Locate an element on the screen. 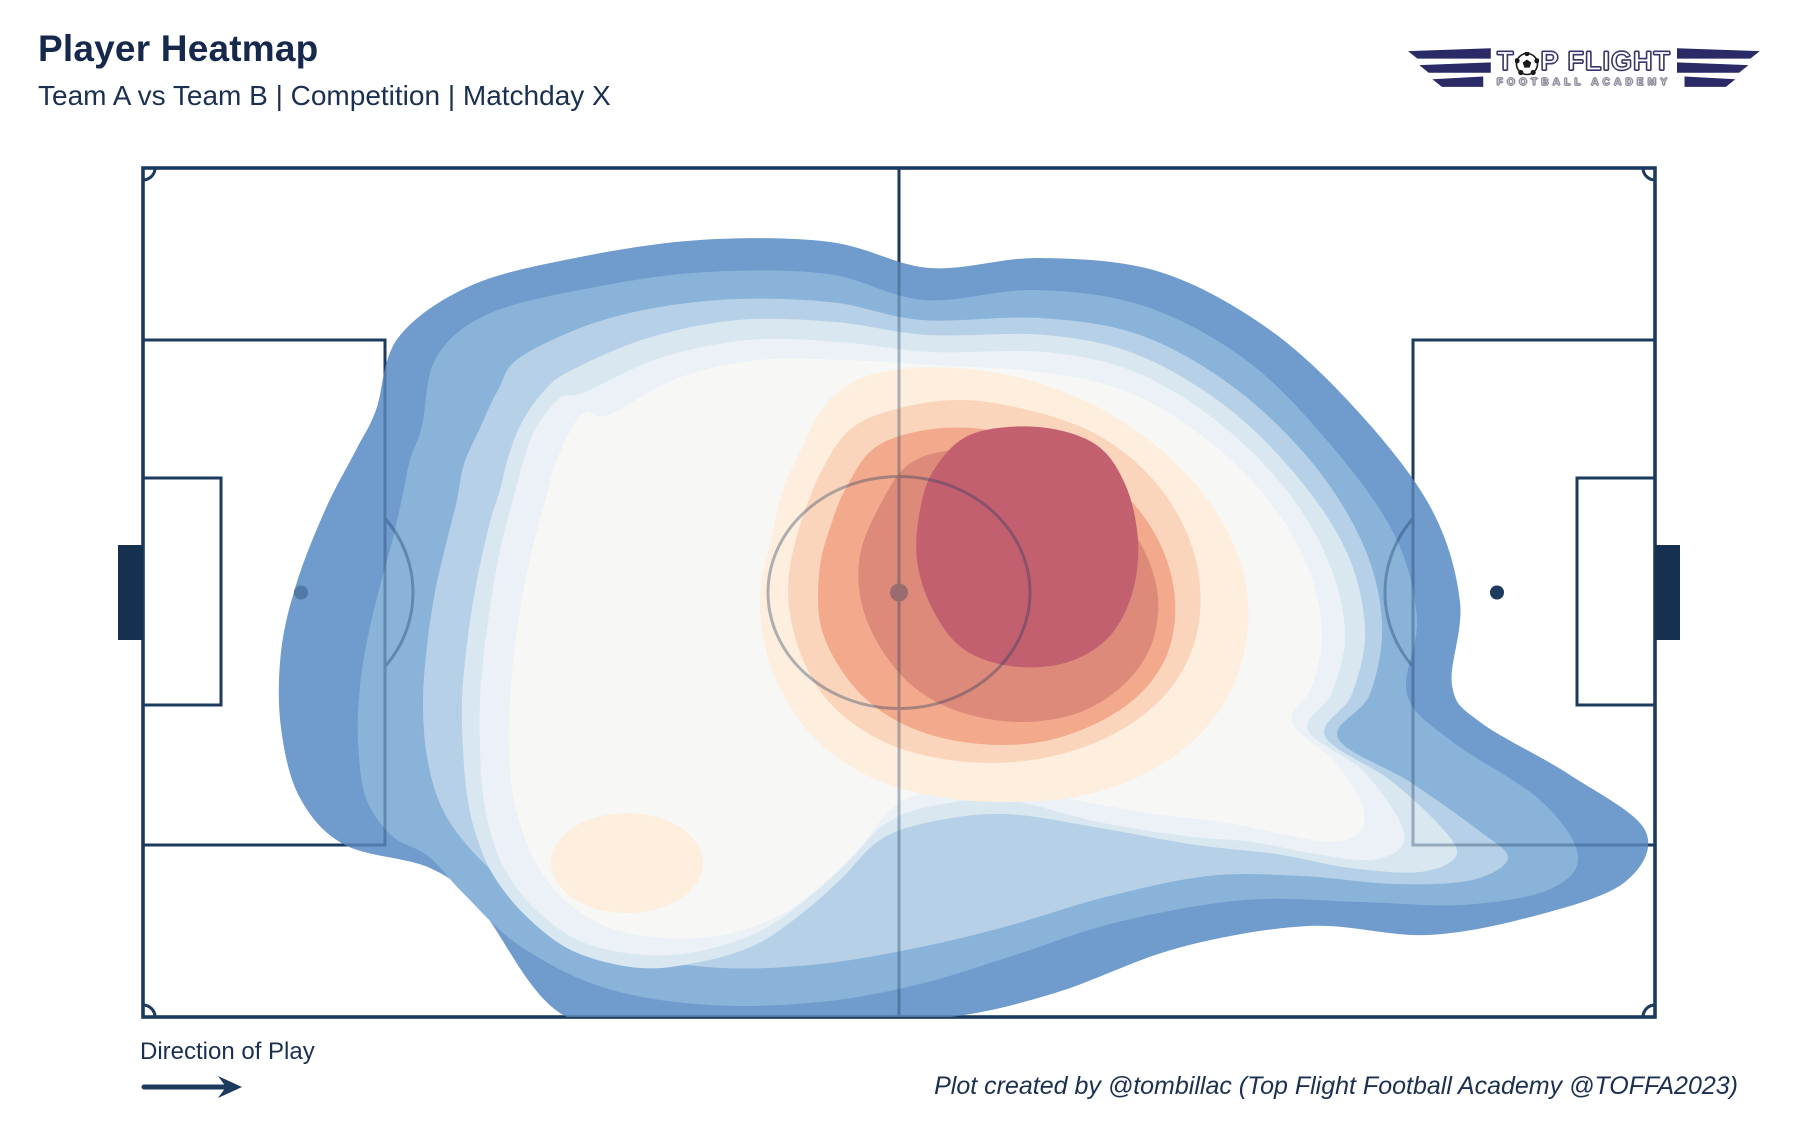  logo-right-wing-icon is located at coordinates (1718, 67).